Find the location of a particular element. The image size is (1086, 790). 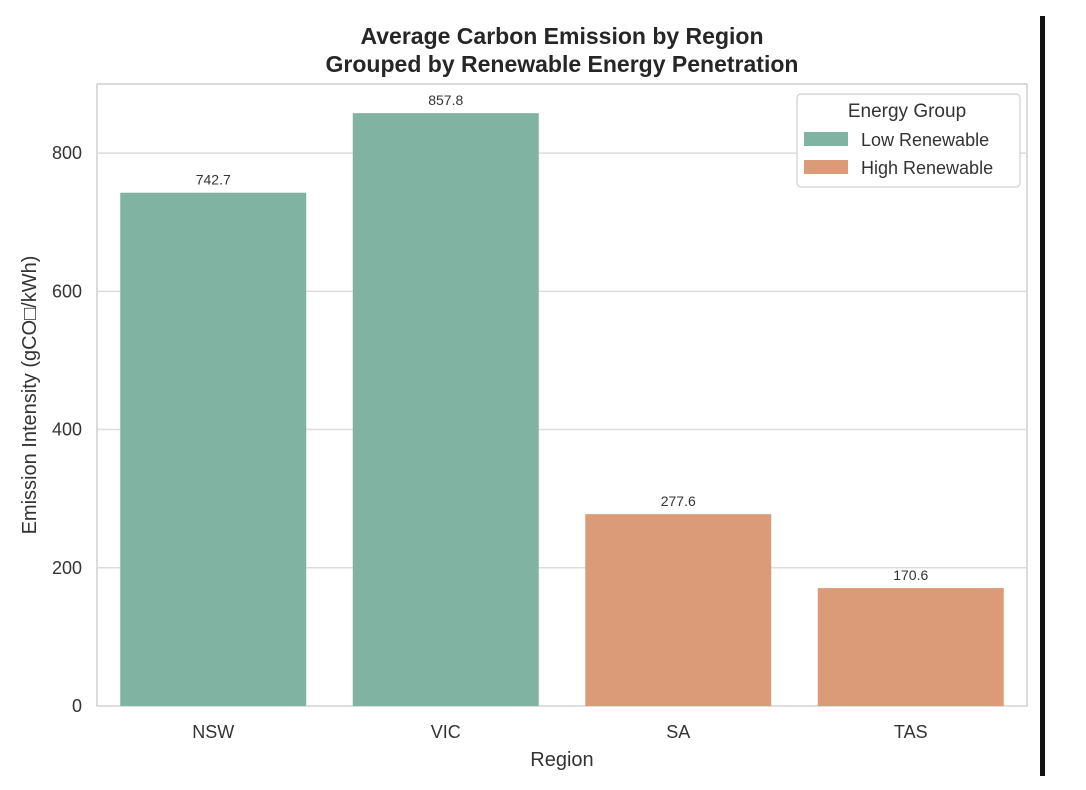

bar-sa is located at coordinates (678, 610).